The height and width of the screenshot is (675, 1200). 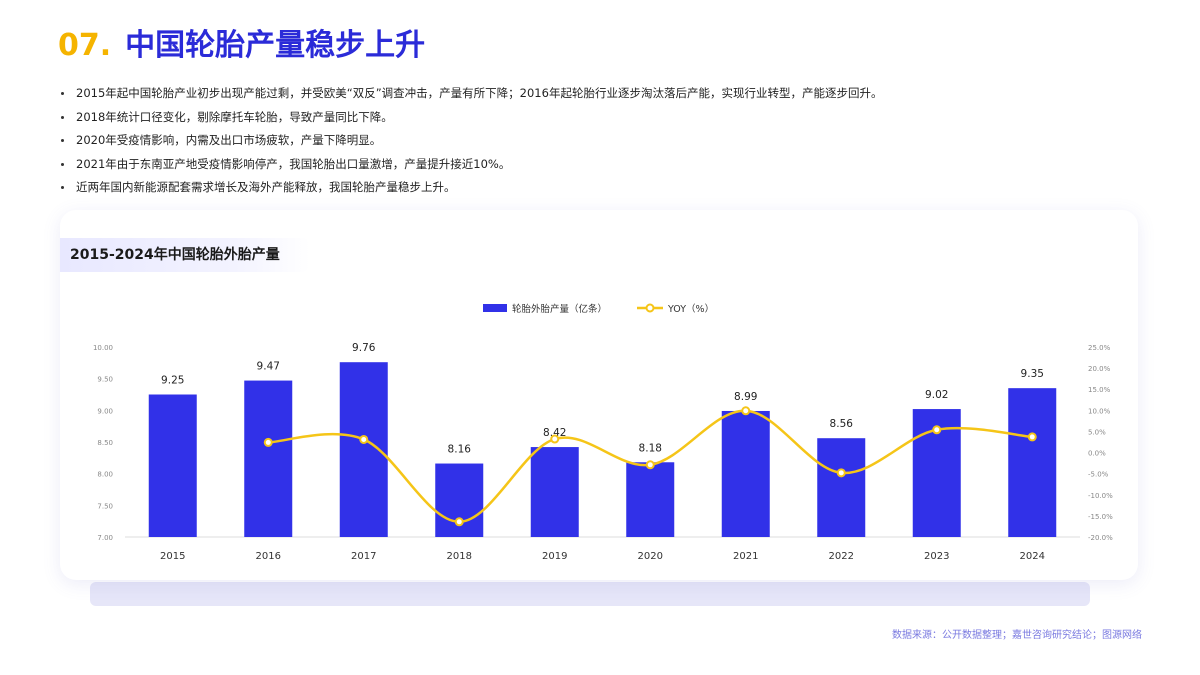 I want to click on bar-value-label: 8.56, so click(x=842, y=424).